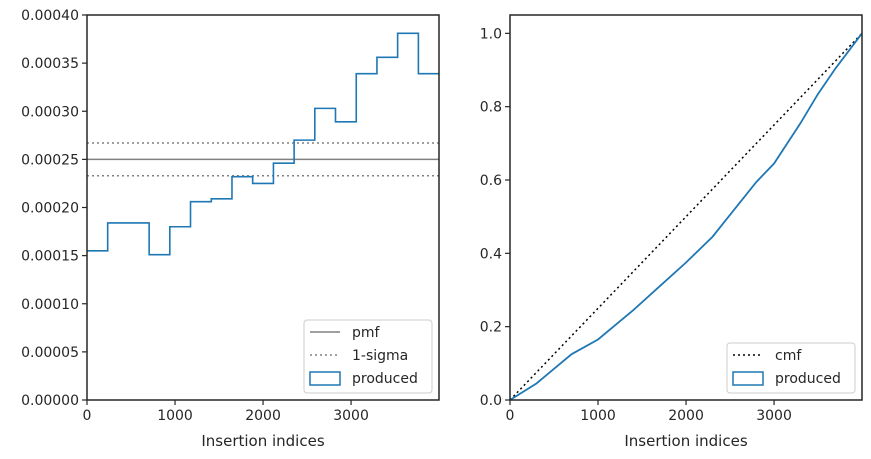 The image size is (871, 459). What do you see at coordinates (50, 401) in the screenshot?
I see `y-tick-label: 0.00000` at bounding box center [50, 401].